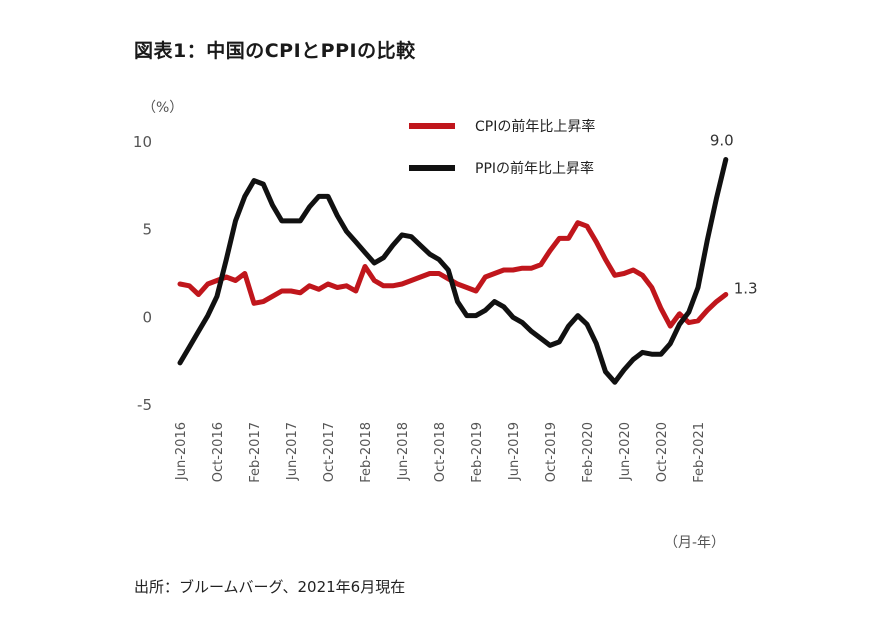 This screenshot has width=870, height=636. I want to click on legend: CPIの前年比上昇率 PPIの前年比上昇率, so click(502, 147).